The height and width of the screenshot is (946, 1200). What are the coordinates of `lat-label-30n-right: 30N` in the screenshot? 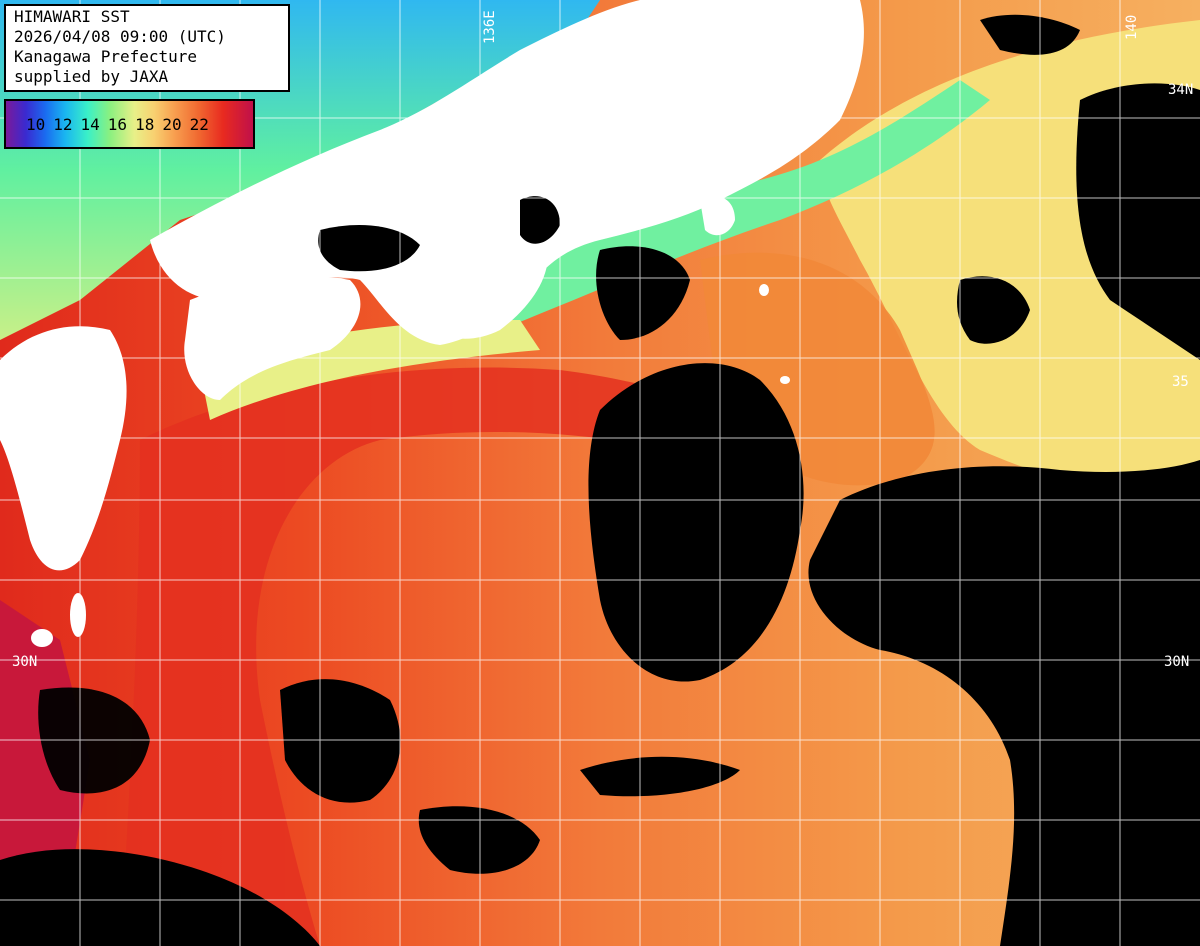 It's located at (1176, 662).